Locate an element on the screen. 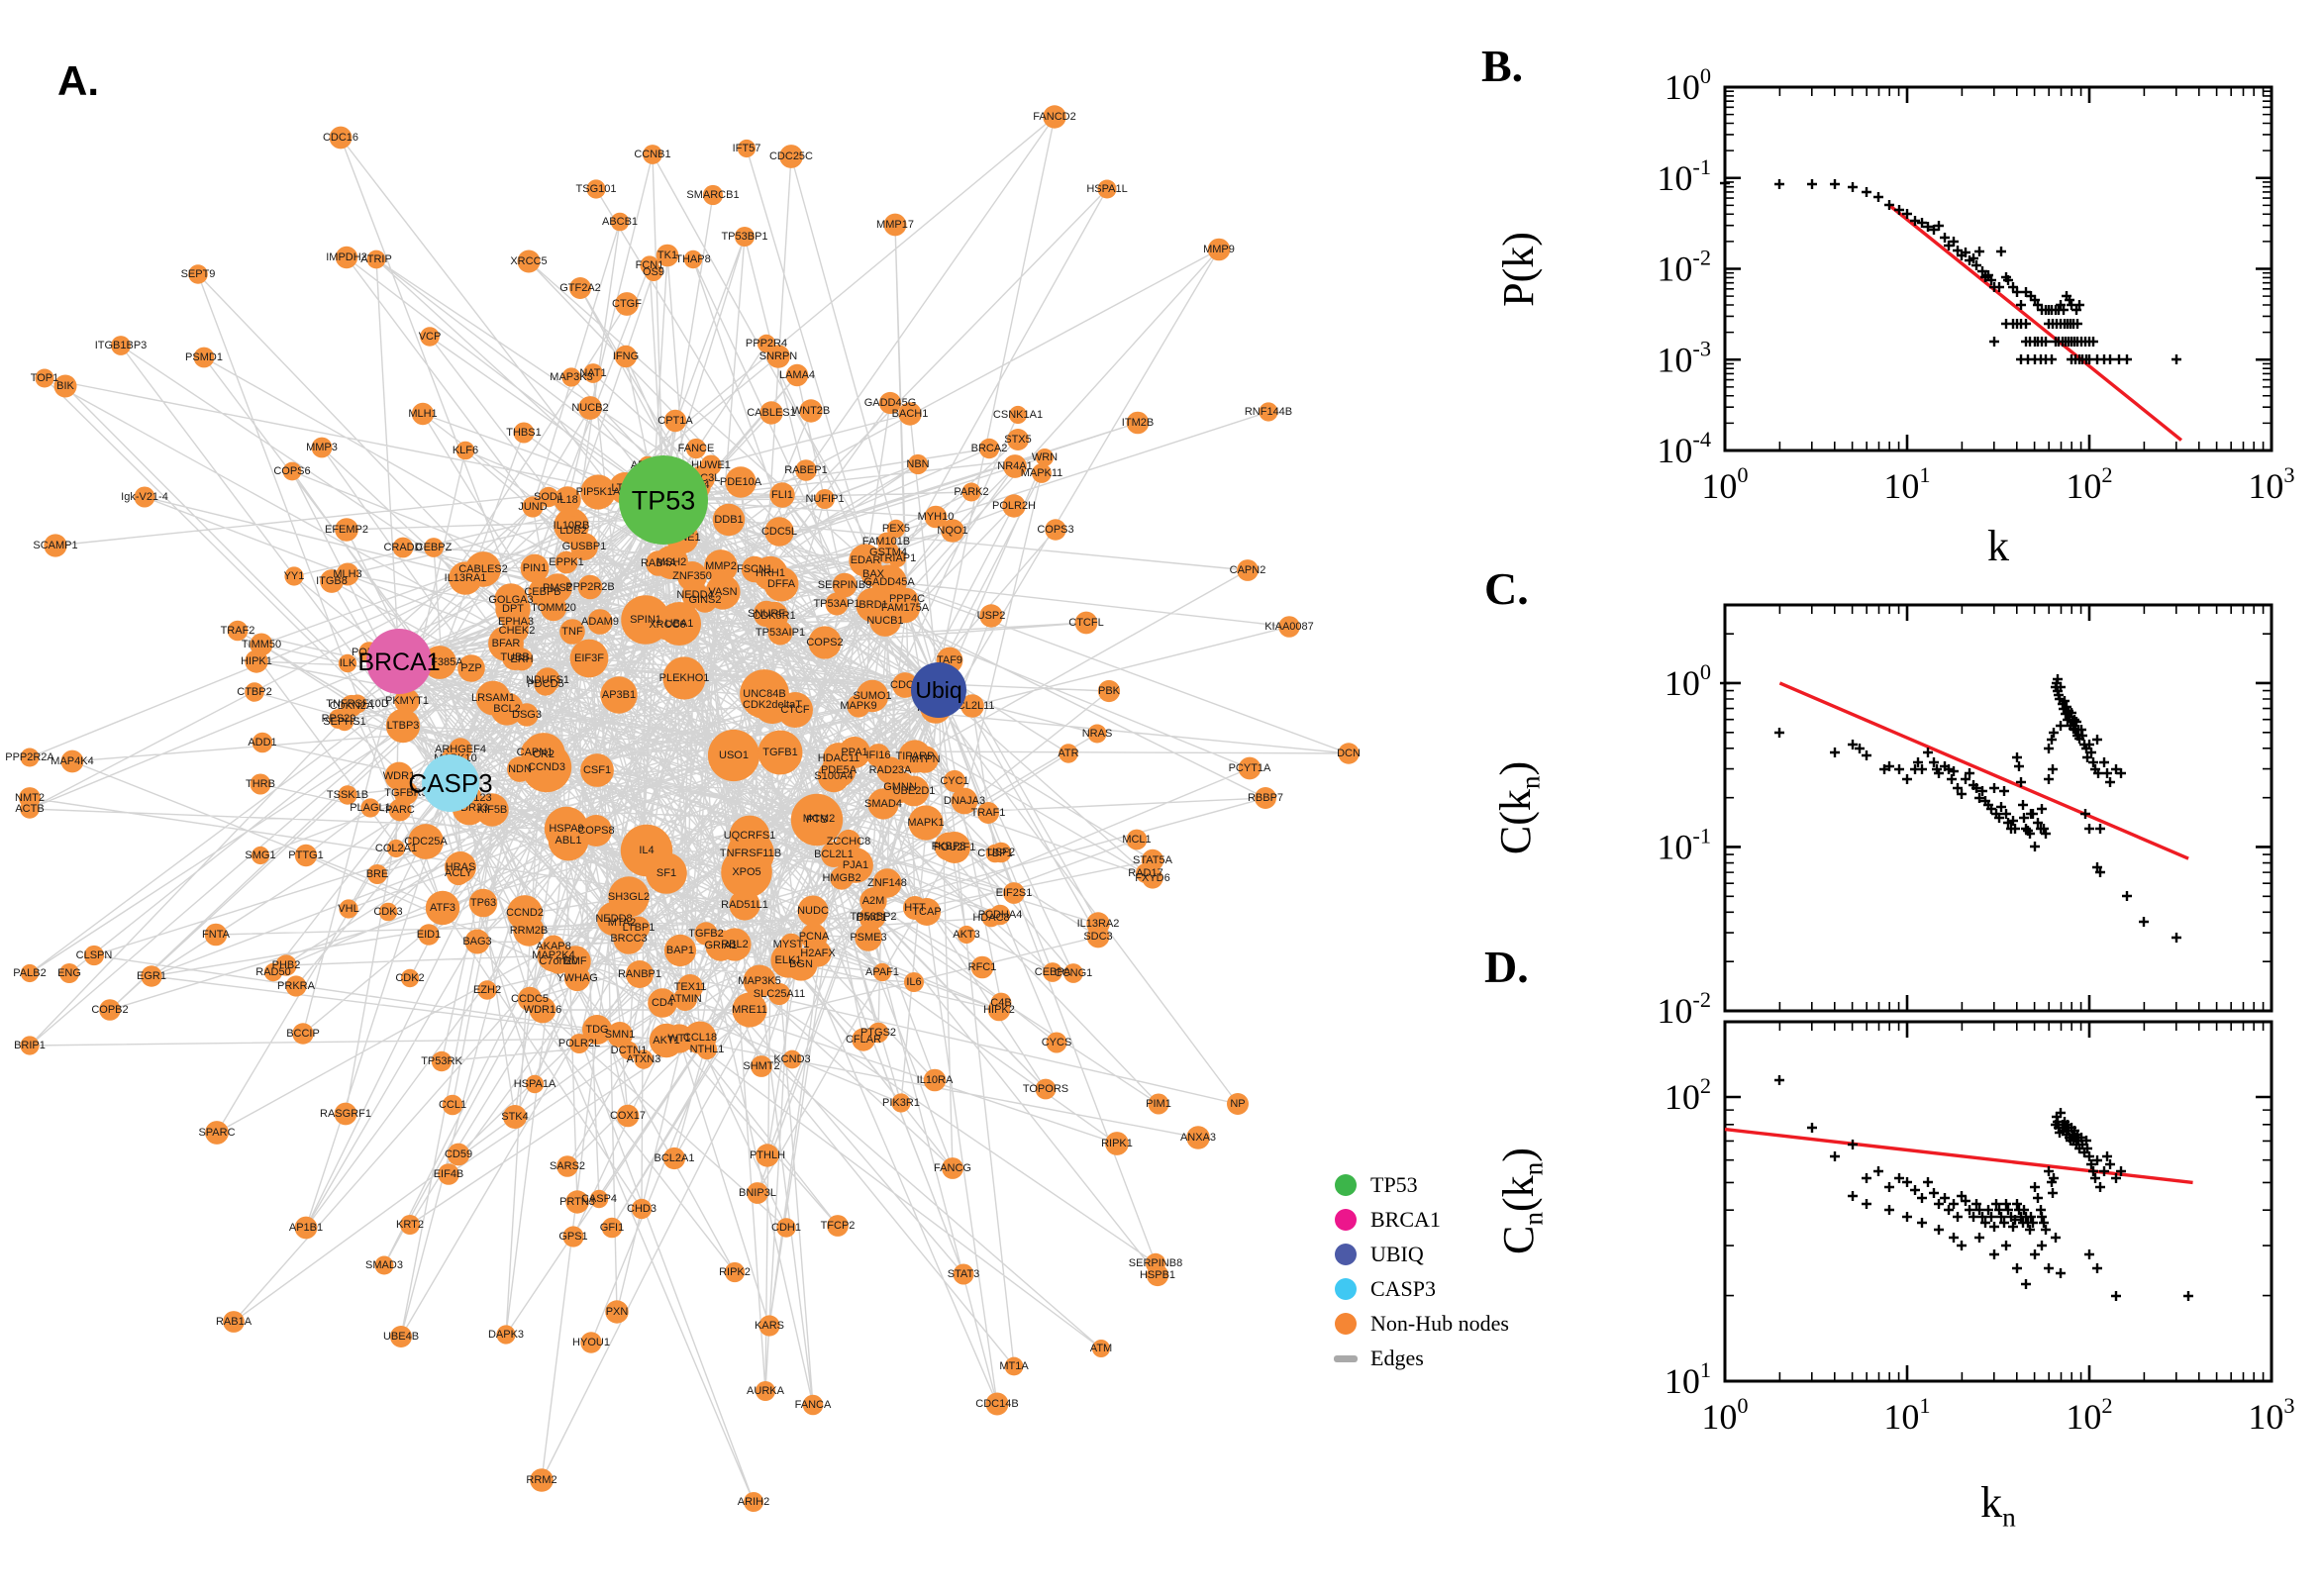 This screenshot has height=1596, width=2323. network-node-label: MMP2 is located at coordinates (721, 566).